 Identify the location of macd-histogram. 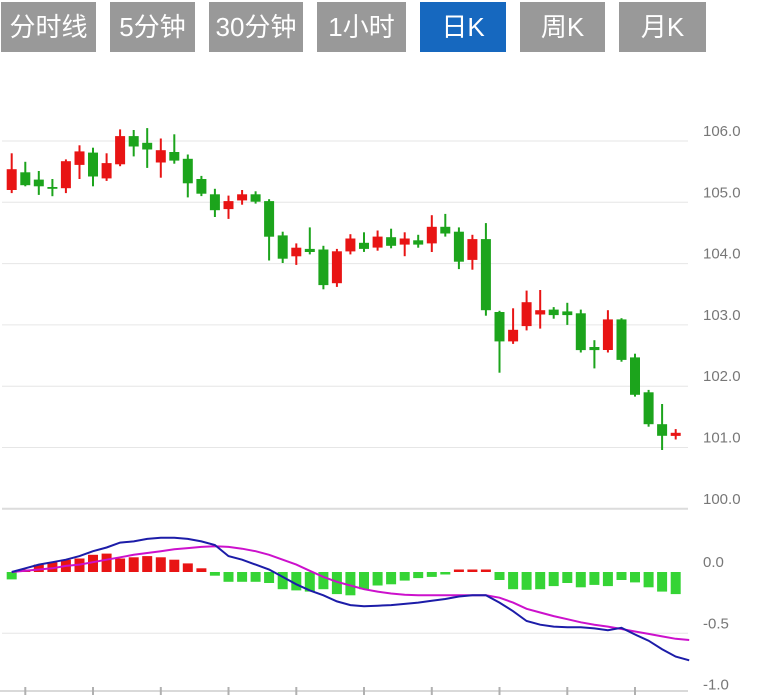
(343, 574).